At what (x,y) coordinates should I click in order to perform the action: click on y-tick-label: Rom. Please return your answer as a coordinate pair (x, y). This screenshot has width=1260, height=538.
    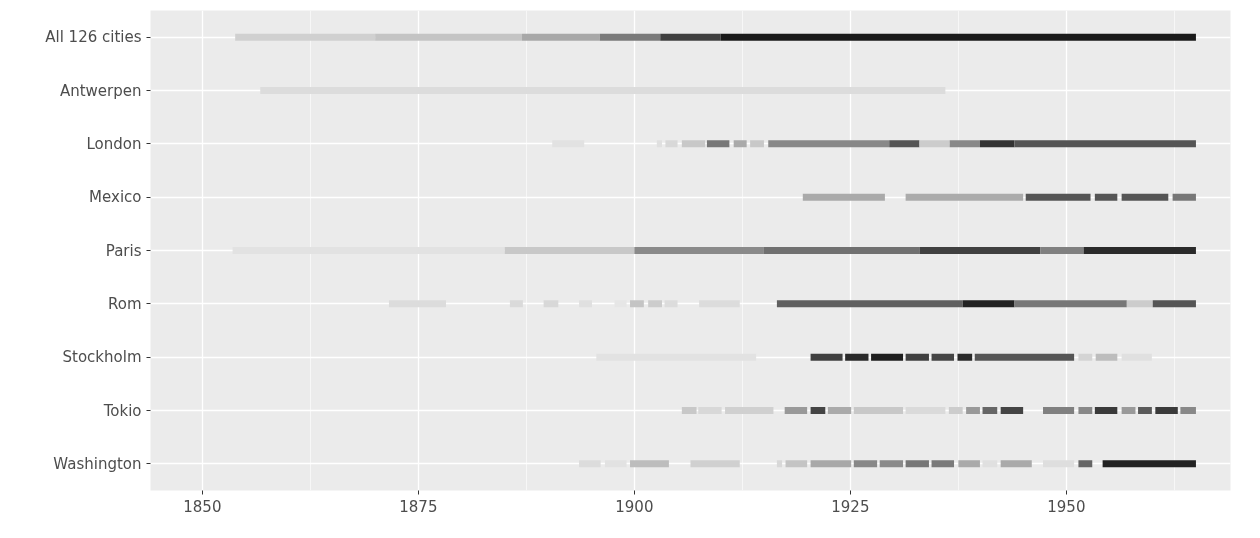
    Looking at the image, I should click on (124, 303).